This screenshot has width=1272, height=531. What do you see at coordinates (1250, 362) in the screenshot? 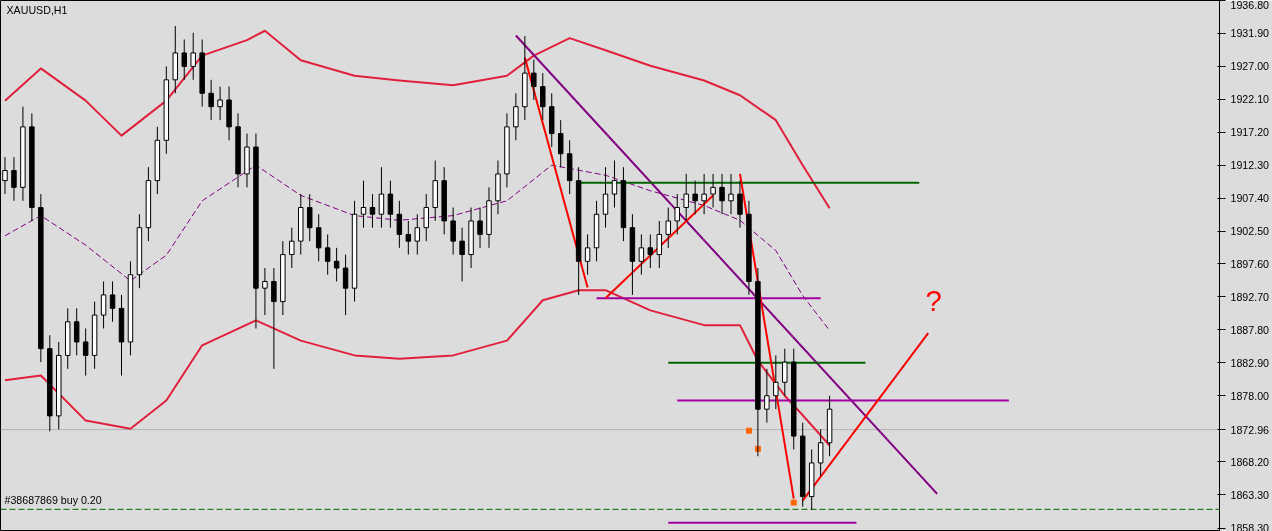
I see `y-tick-label: 1882.90` at bounding box center [1250, 362].